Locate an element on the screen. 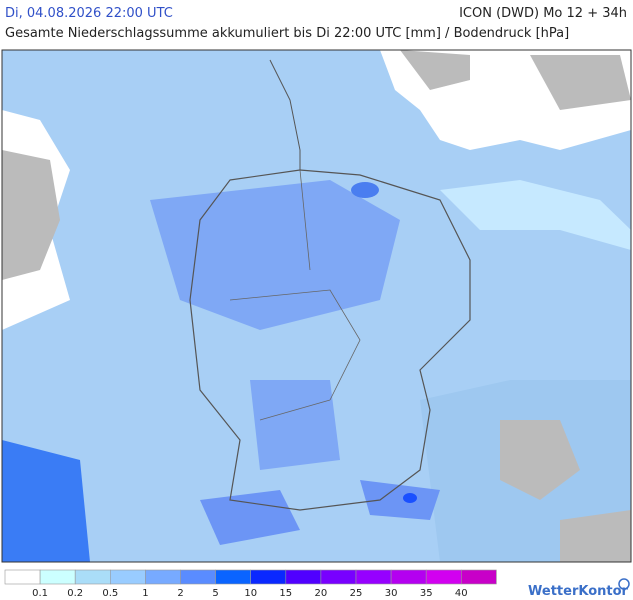 The width and height of the screenshot is (633, 600). legend-label: 30 is located at coordinates (391, 593).